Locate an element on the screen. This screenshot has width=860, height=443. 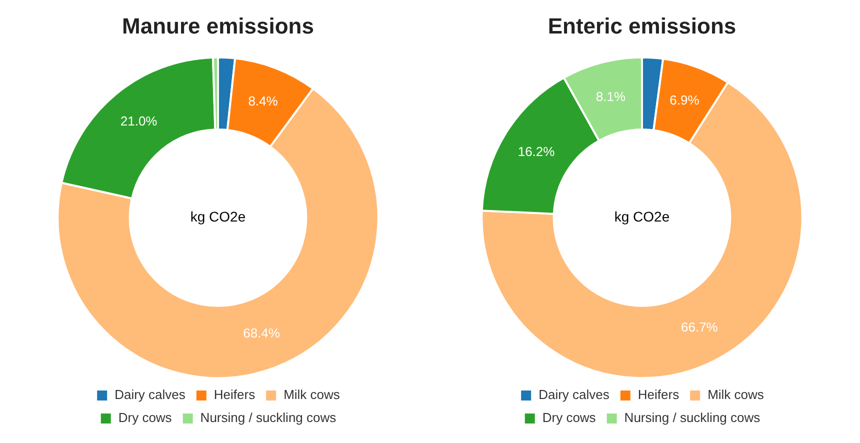
data-label: 8.4% is located at coordinates (263, 100).